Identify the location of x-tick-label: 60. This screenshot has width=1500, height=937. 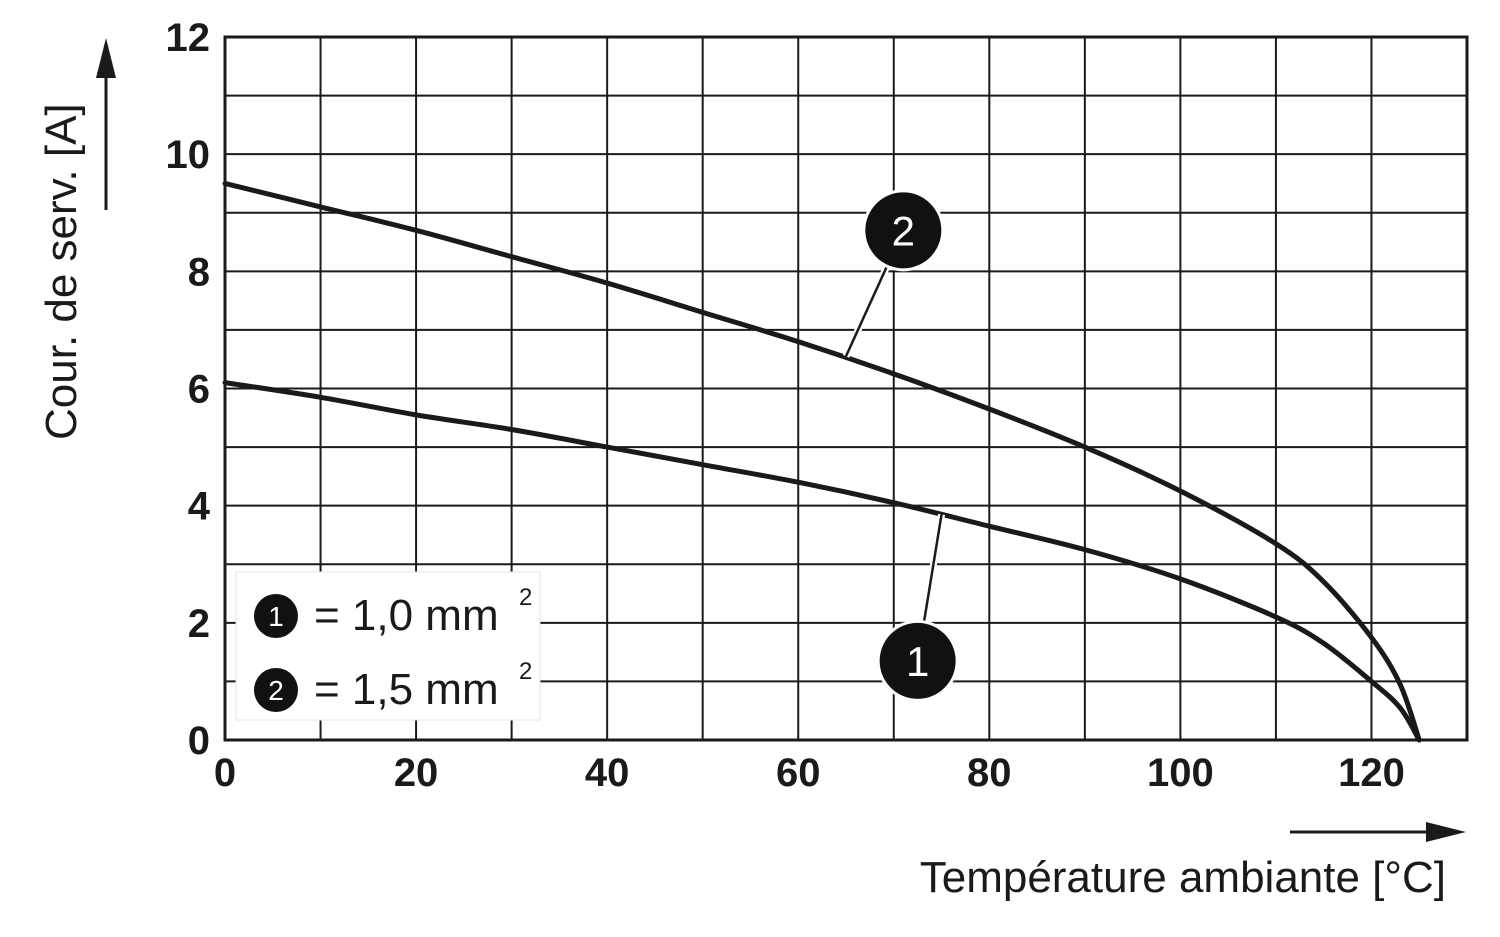
(798, 773).